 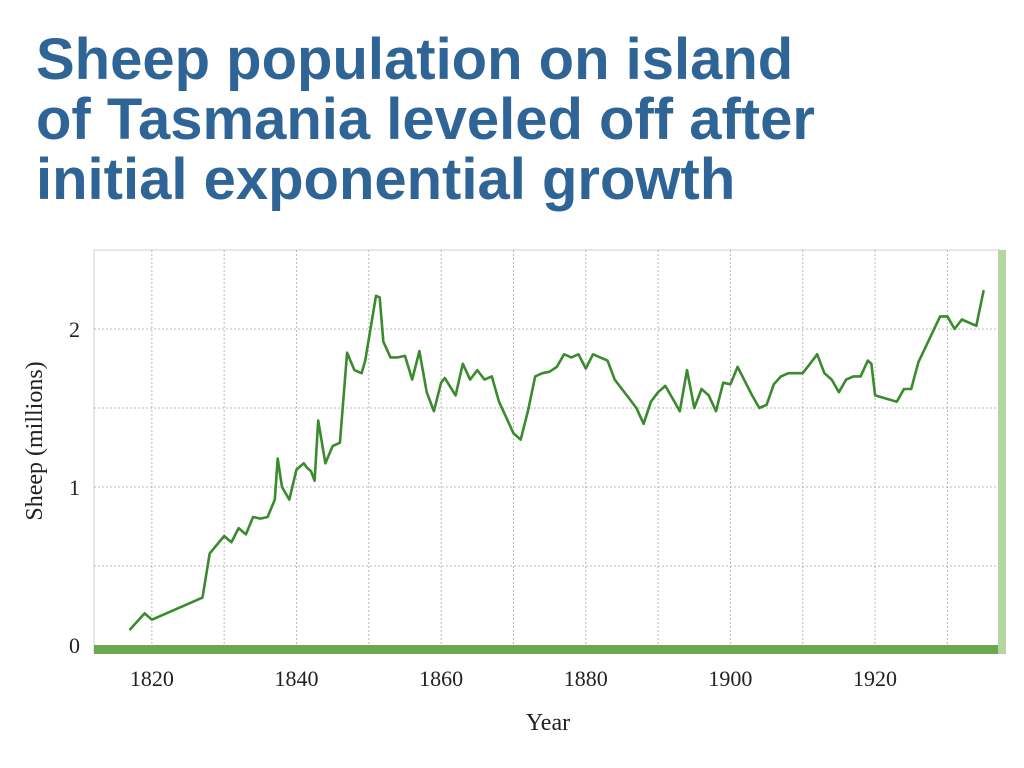 I want to click on x-tick-label: 1840, so click(x=296, y=678).